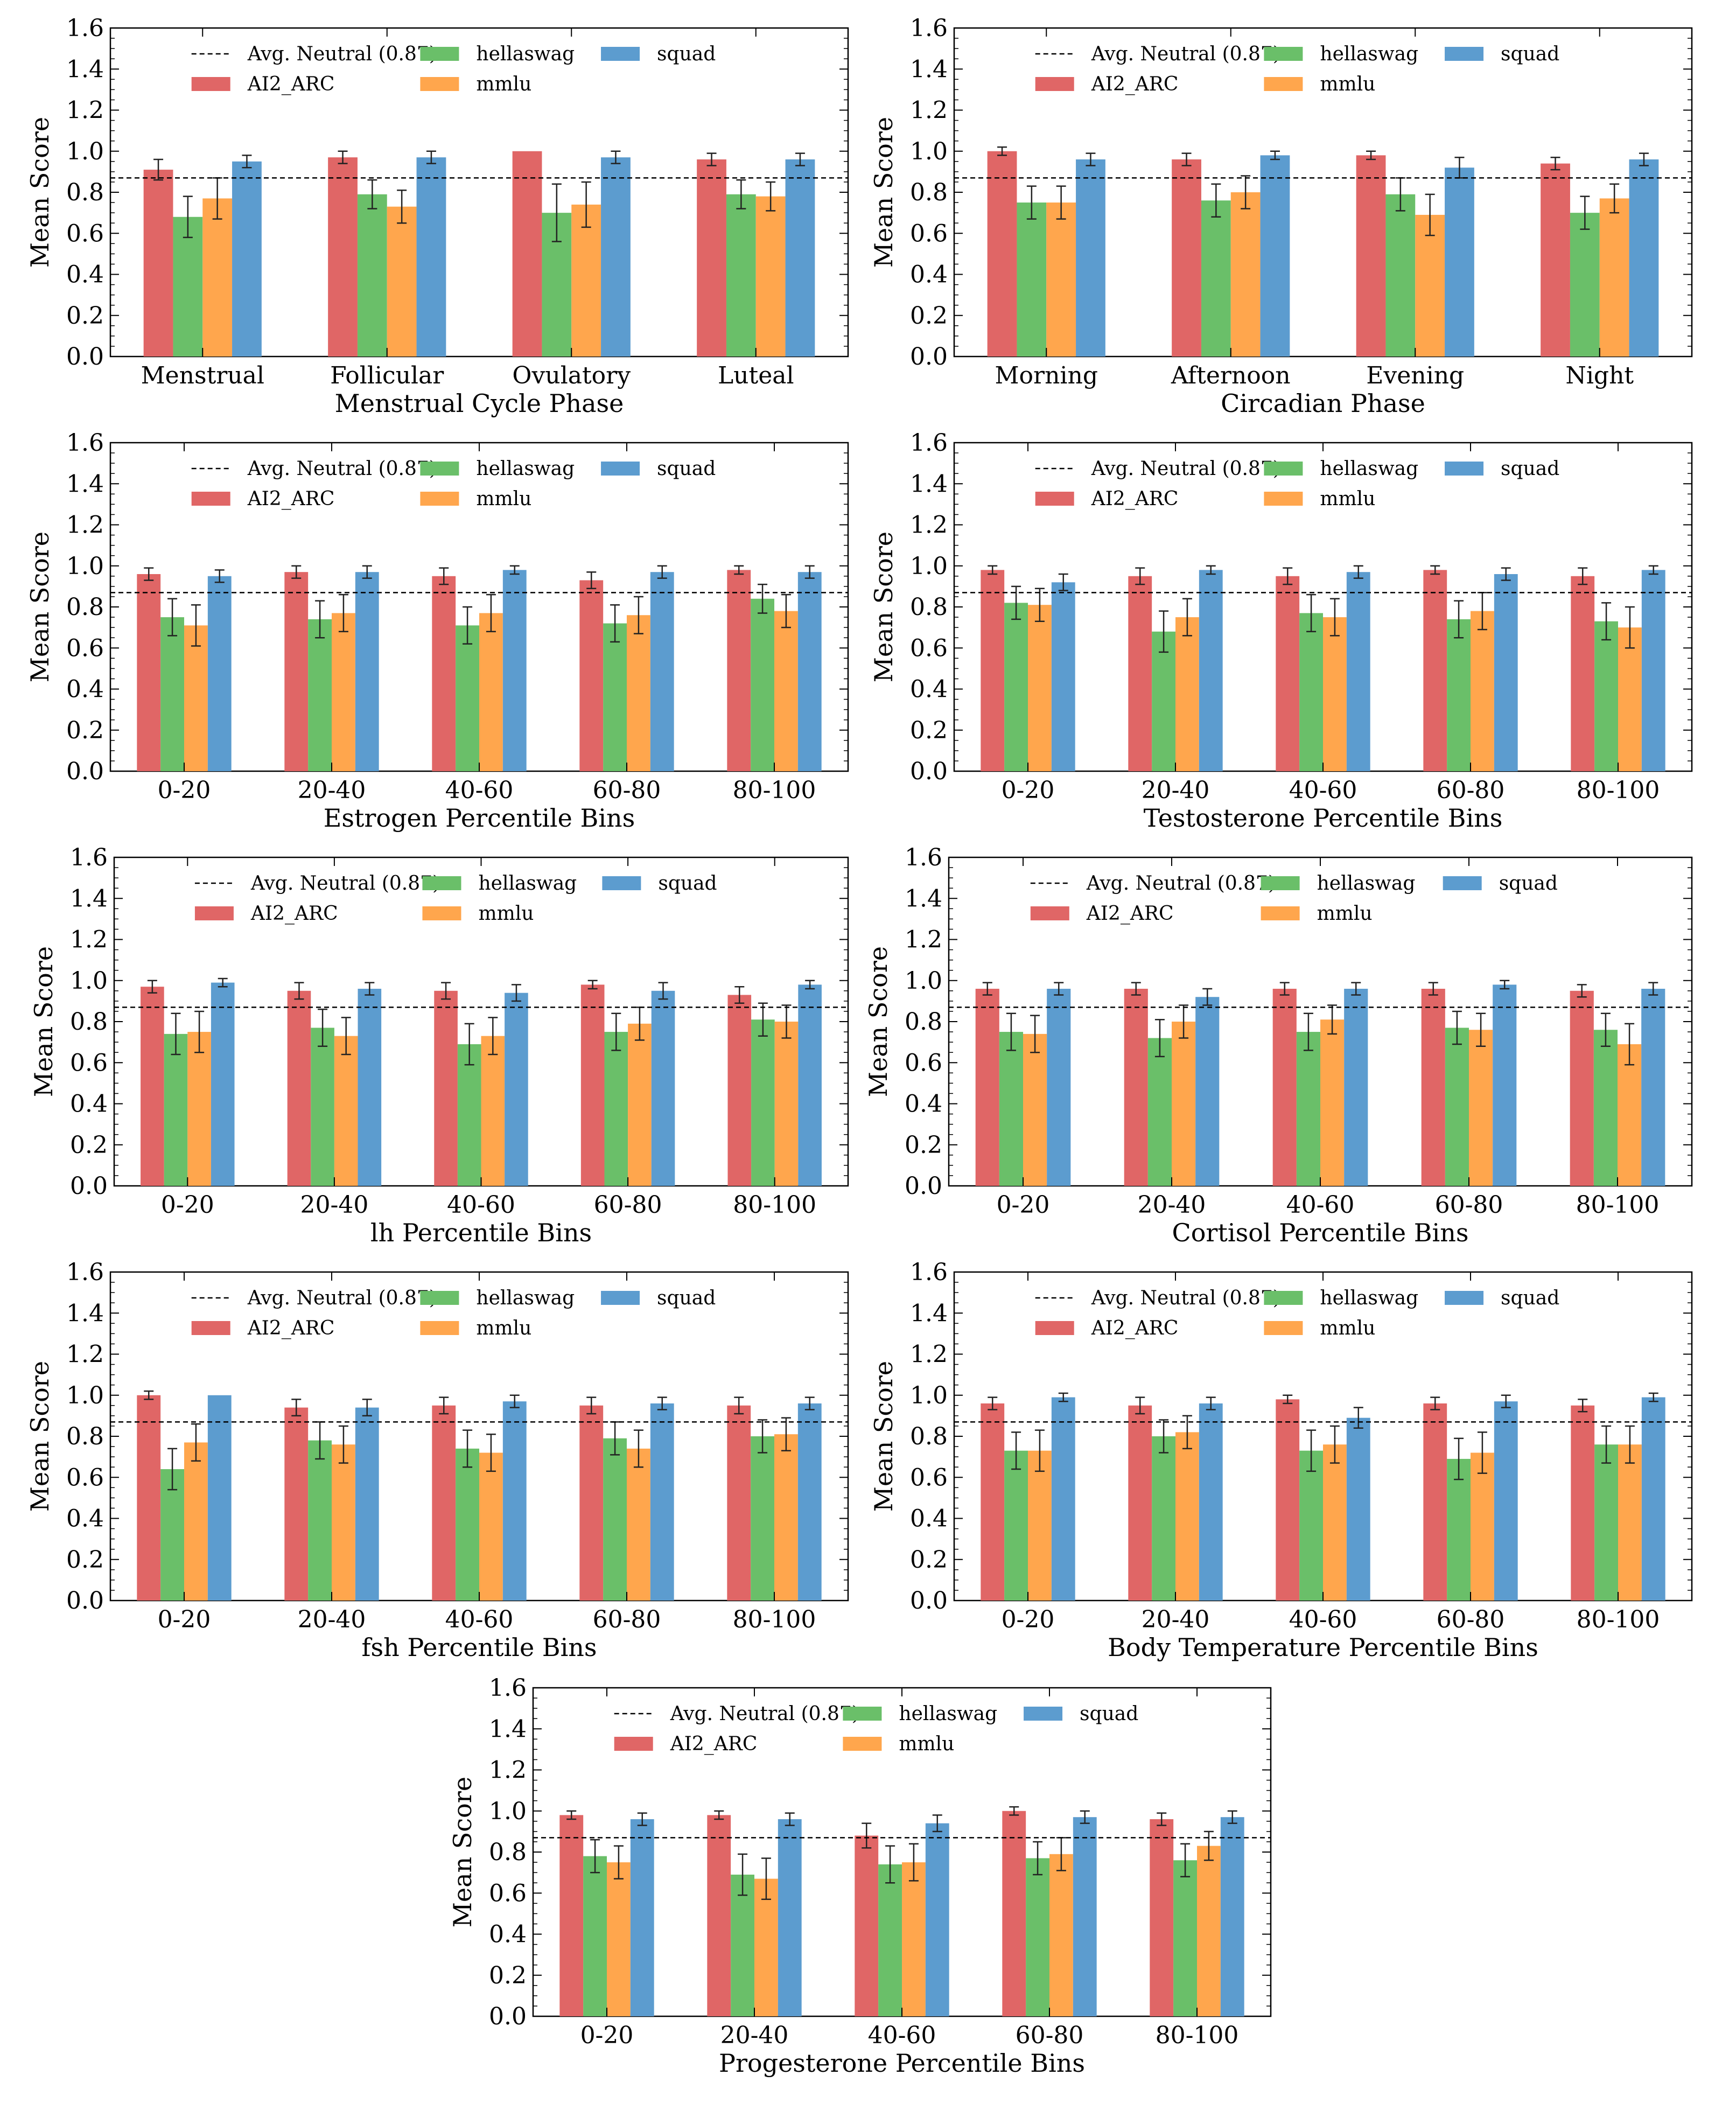  I want to click on legend-swatch-squad, so click(1464, 54).